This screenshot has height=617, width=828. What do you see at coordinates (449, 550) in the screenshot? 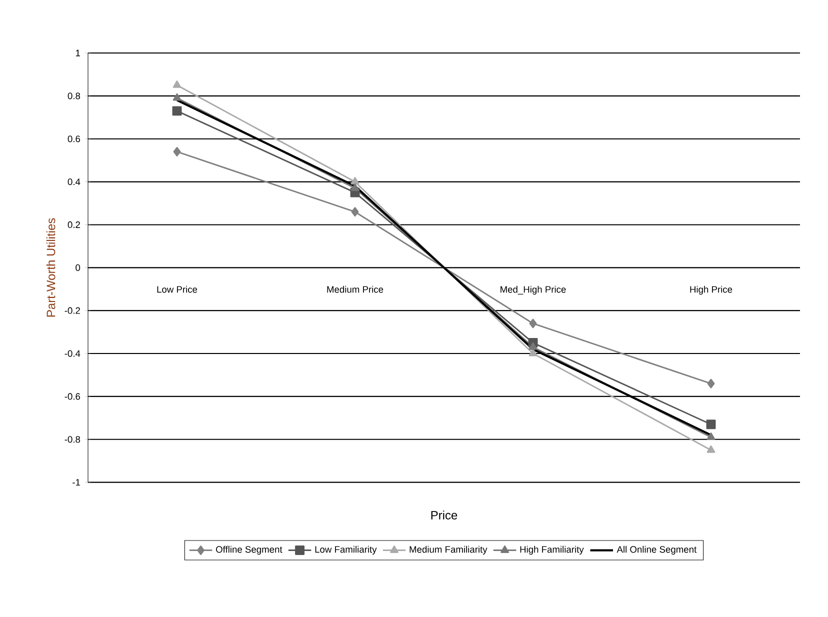
I see `legend-label: Medium Familiarity` at bounding box center [449, 550].